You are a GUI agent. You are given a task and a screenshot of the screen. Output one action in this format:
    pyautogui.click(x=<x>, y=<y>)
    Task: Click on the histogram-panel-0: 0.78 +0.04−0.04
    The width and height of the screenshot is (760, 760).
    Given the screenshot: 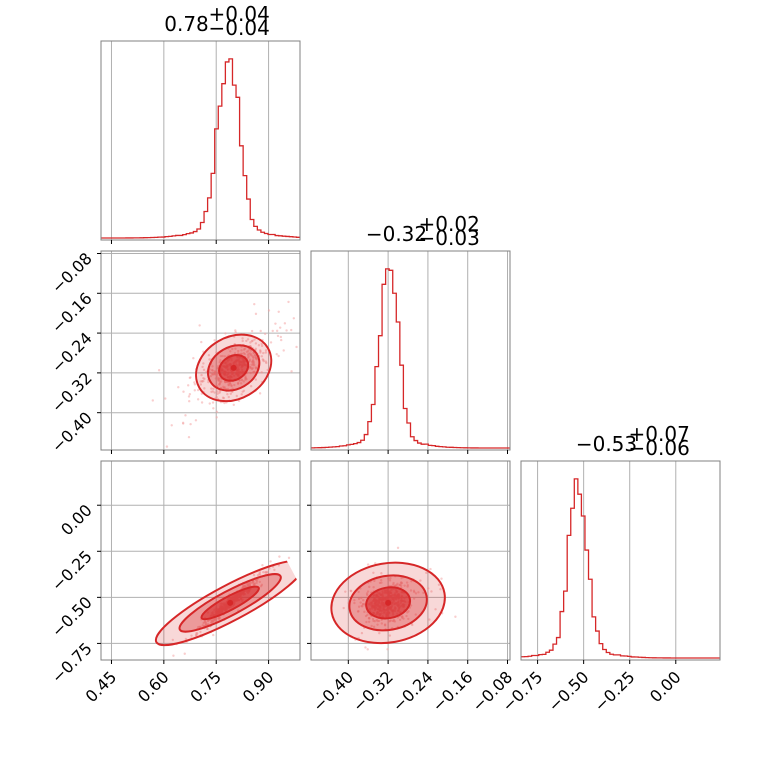 What is the action you would take?
    pyautogui.click(x=200, y=123)
    